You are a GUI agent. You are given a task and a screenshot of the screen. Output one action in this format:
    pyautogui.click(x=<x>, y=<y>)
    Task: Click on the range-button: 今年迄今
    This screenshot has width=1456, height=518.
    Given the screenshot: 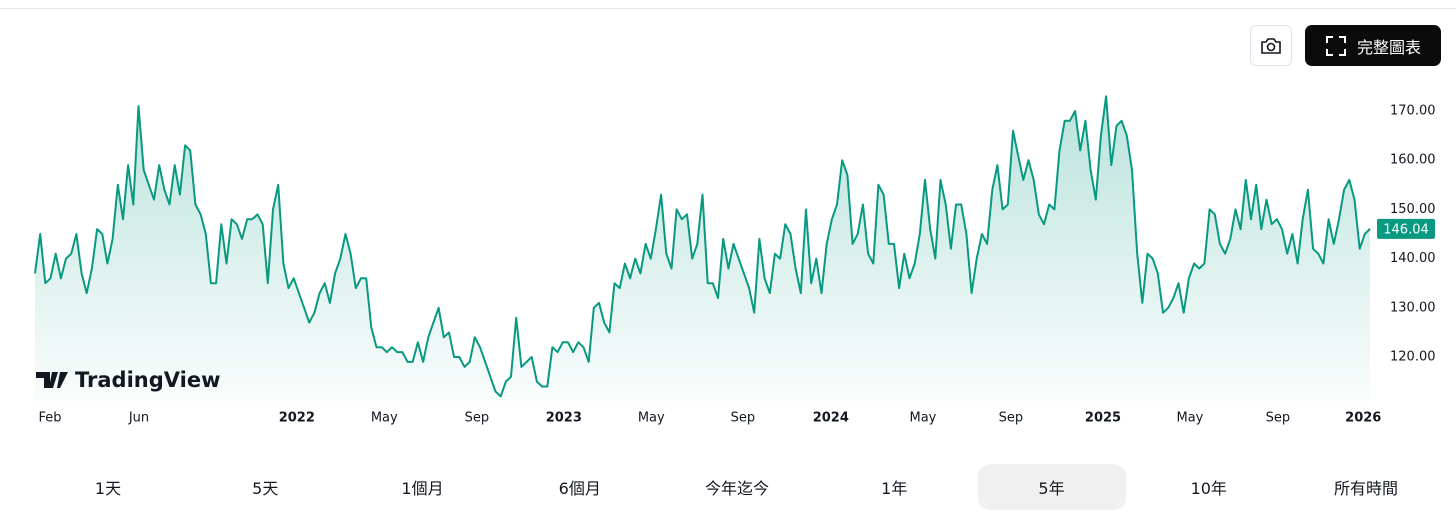 What is the action you would take?
    pyautogui.click(x=736, y=488)
    